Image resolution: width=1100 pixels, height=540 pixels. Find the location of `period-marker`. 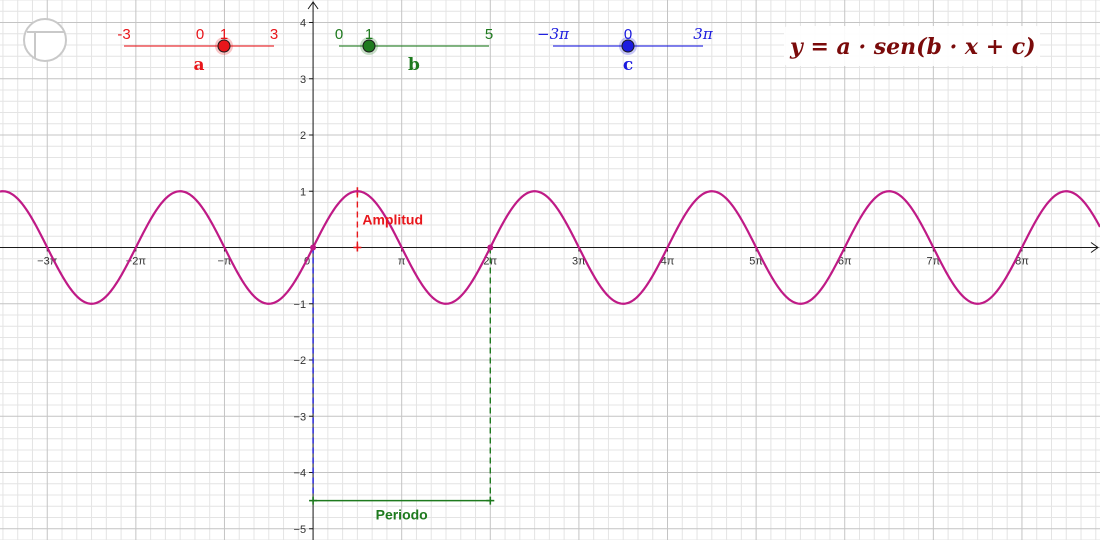

period-marker is located at coordinates (402, 376).